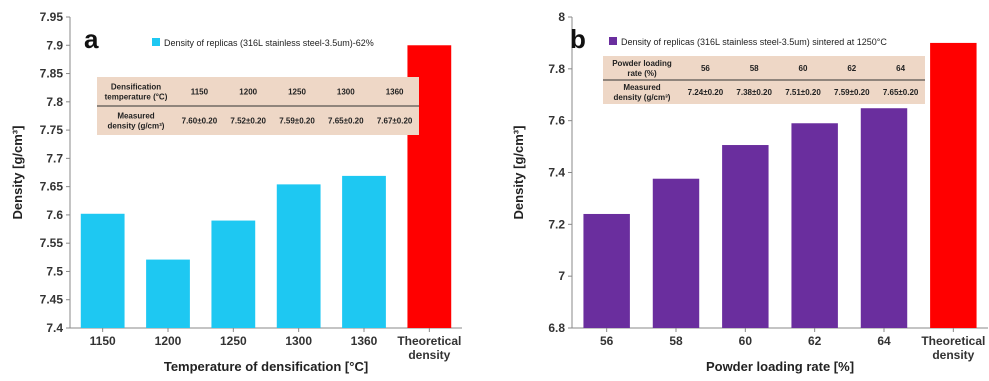 The width and height of the screenshot is (989, 381). I want to click on y-tick-label: 7.7, so click(54, 158).